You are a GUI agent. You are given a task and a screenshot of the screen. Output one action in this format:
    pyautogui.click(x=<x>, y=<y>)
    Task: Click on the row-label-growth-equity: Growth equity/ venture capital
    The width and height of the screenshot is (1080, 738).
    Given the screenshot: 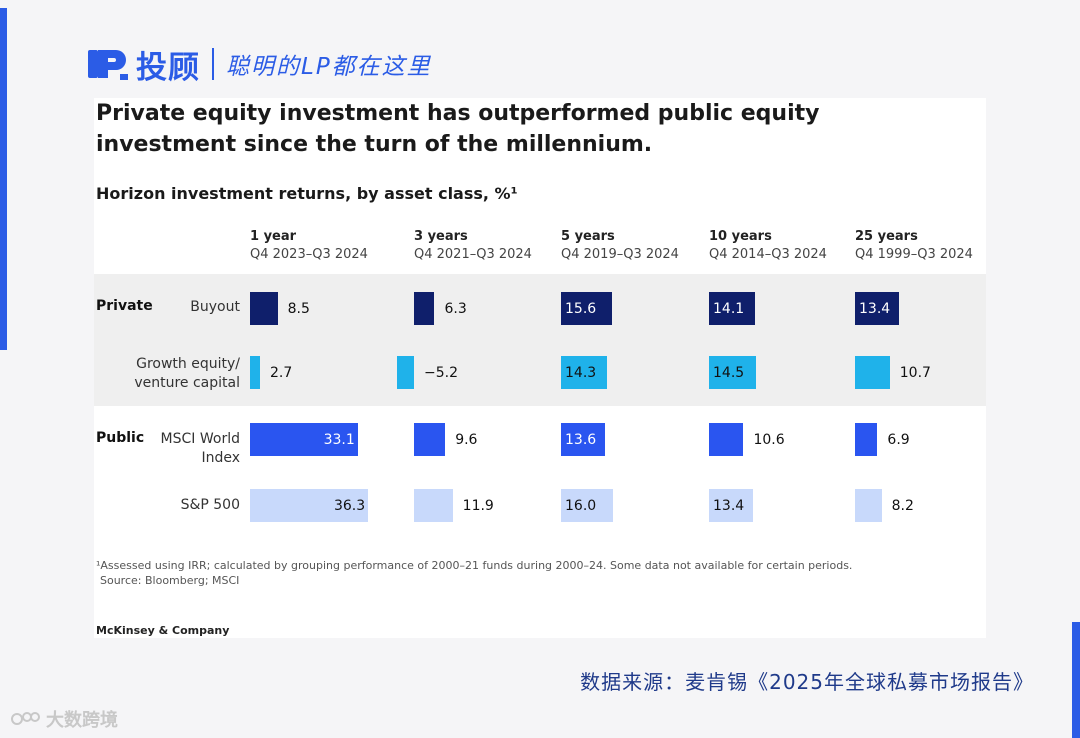 What is the action you would take?
    pyautogui.click(x=187, y=373)
    